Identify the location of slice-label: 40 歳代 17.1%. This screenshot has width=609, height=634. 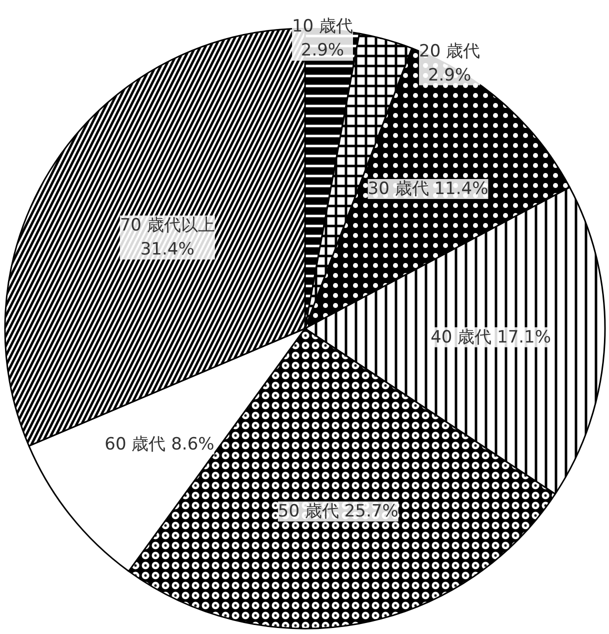
(491, 337).